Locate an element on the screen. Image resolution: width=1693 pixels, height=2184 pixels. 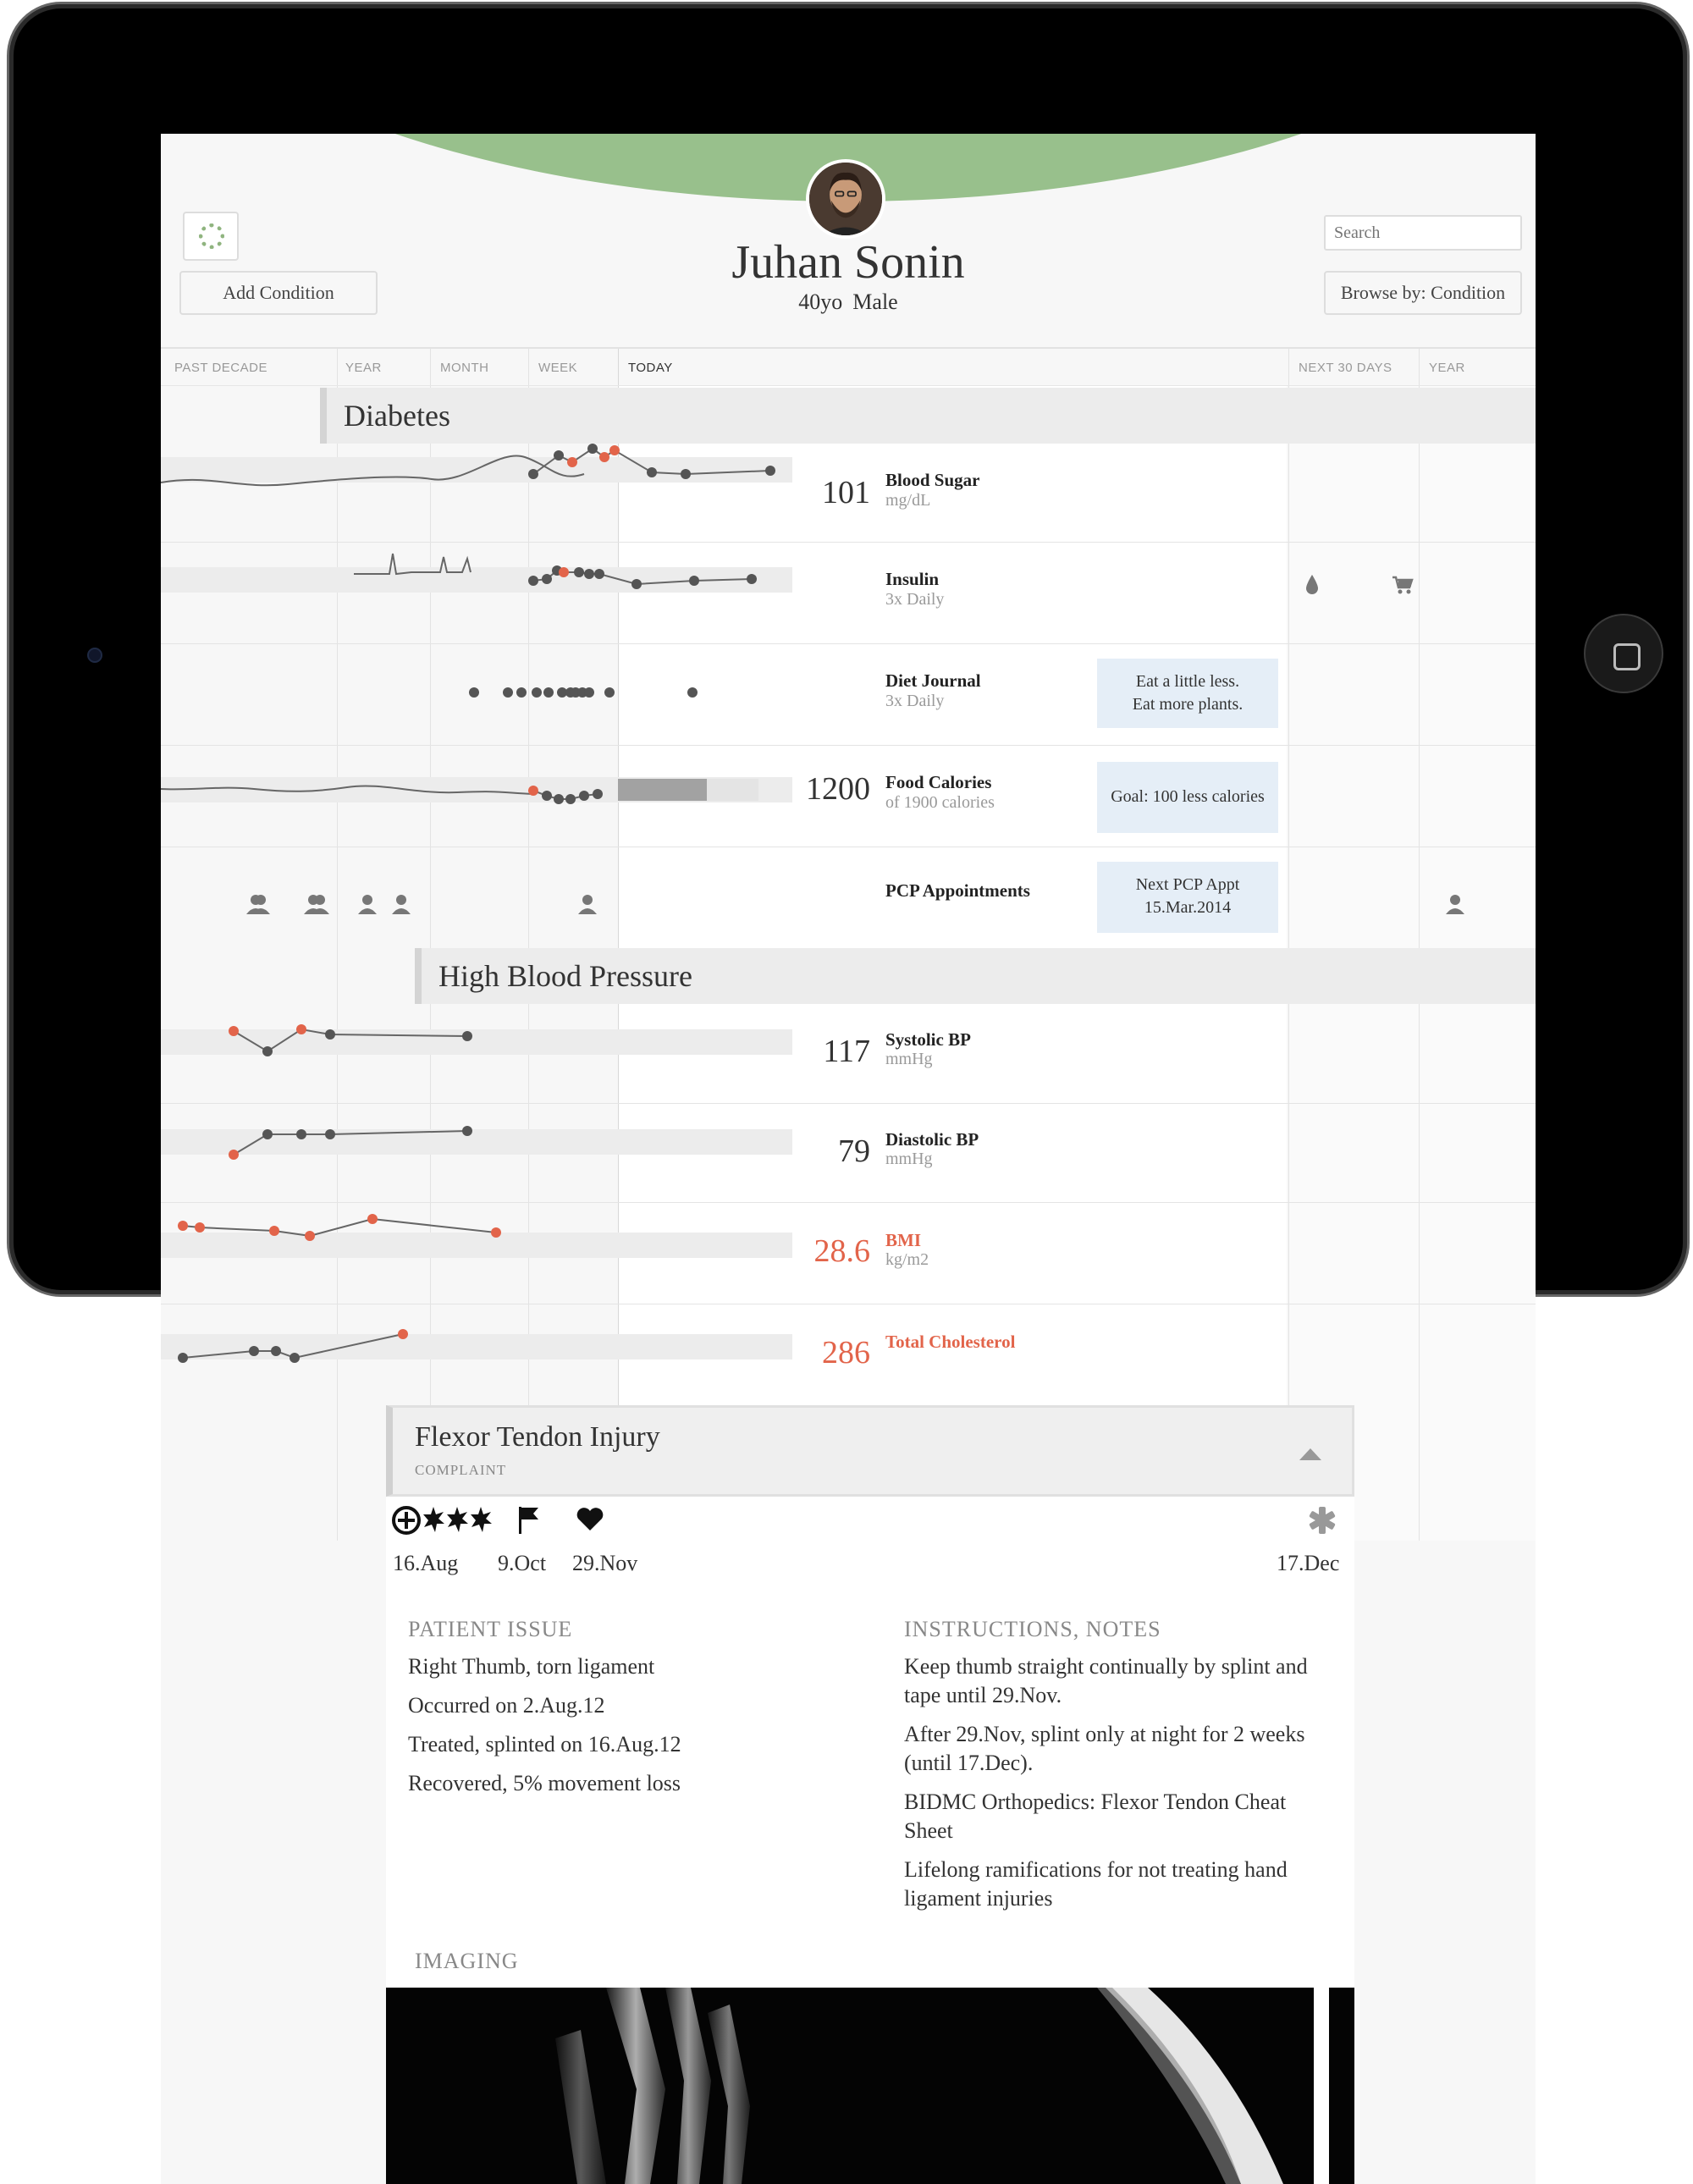
food-calories-value: 1200 is located at coordinates (838, 789).